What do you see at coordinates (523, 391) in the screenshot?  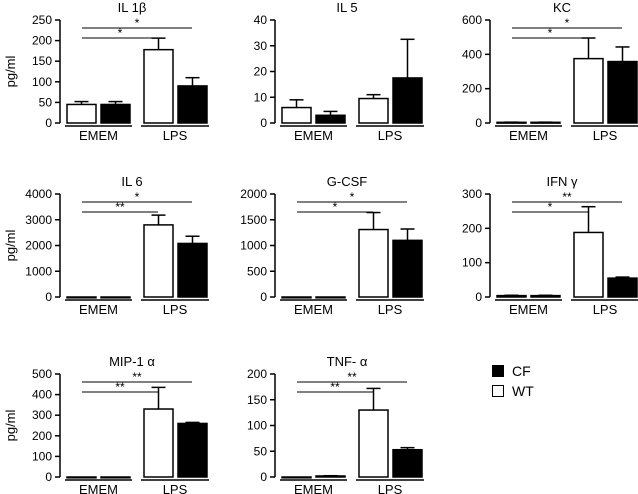 I see `legend-label-wt: WT` at bounding box center [523, 391].